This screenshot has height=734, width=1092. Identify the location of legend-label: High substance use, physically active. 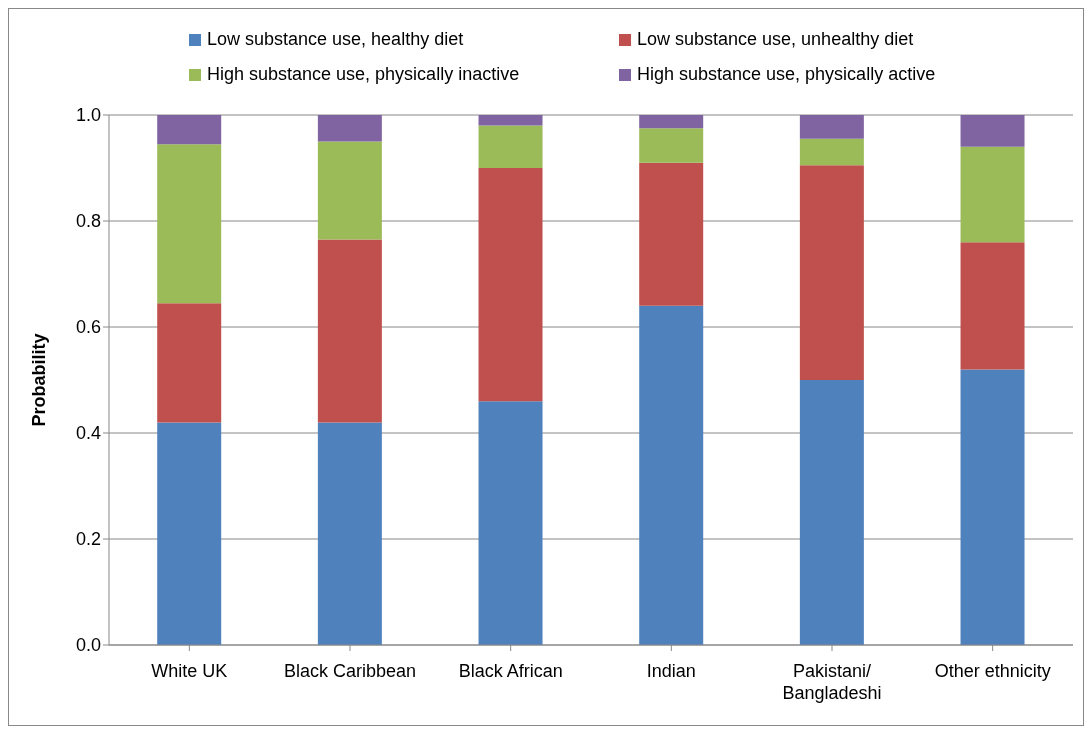
(786, 74).